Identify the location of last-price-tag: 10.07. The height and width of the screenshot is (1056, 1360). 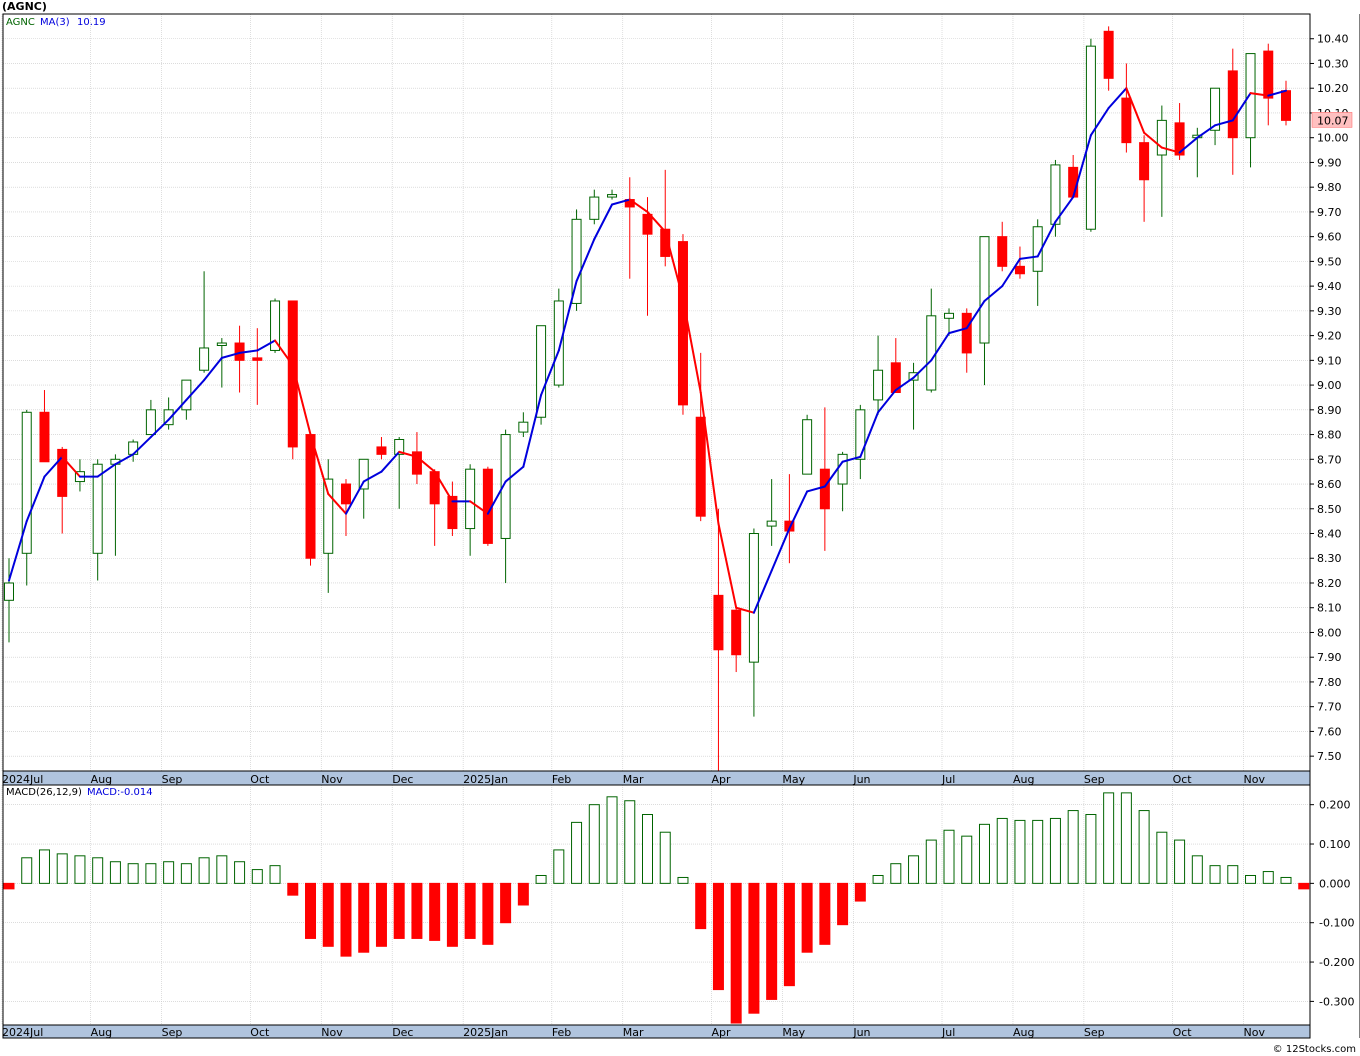
(1332, 120).